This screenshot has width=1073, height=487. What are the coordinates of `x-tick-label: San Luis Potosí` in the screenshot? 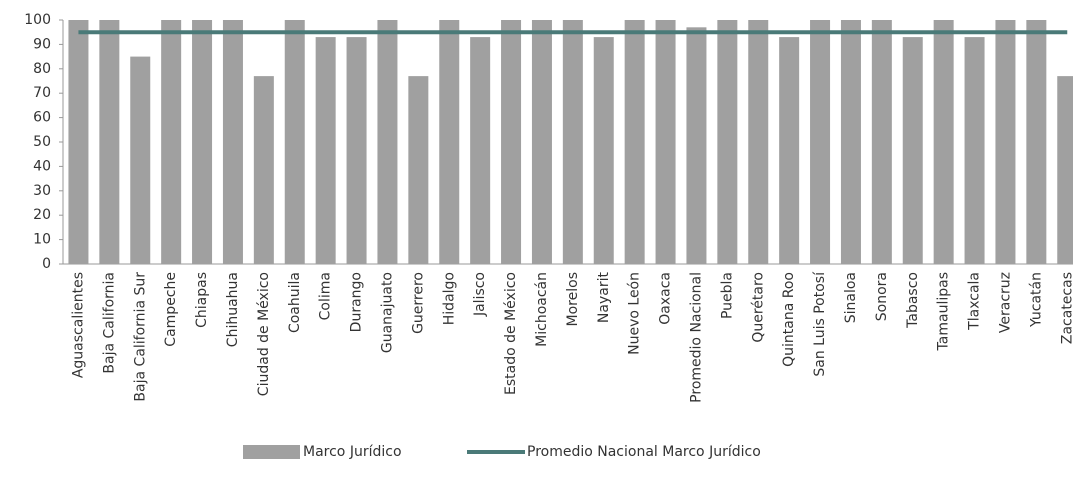 It's located at (820, 324).